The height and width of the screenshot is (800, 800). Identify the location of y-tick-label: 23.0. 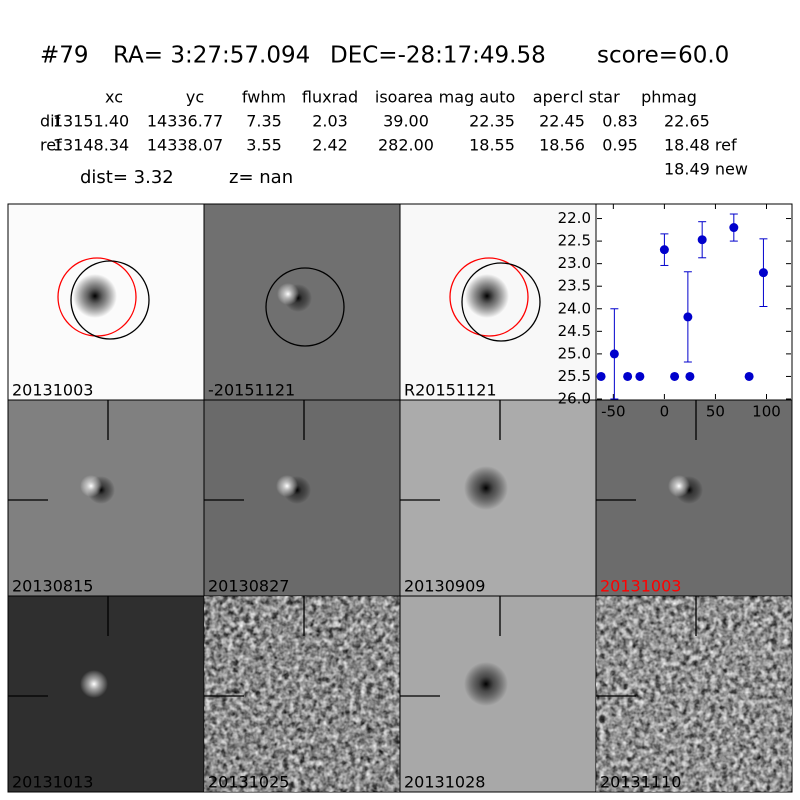
(574, 263).